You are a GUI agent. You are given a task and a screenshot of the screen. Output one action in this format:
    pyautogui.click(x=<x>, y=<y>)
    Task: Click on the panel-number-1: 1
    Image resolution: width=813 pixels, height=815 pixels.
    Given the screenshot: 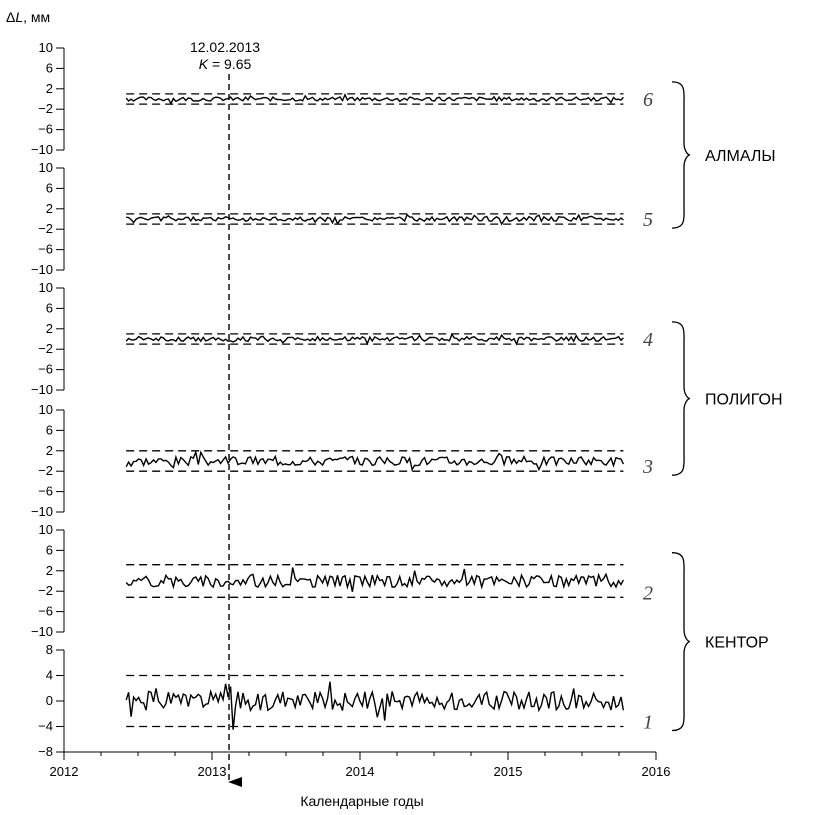 What is the action you would take?
    pyautogui.click(x=648, y=723)
    